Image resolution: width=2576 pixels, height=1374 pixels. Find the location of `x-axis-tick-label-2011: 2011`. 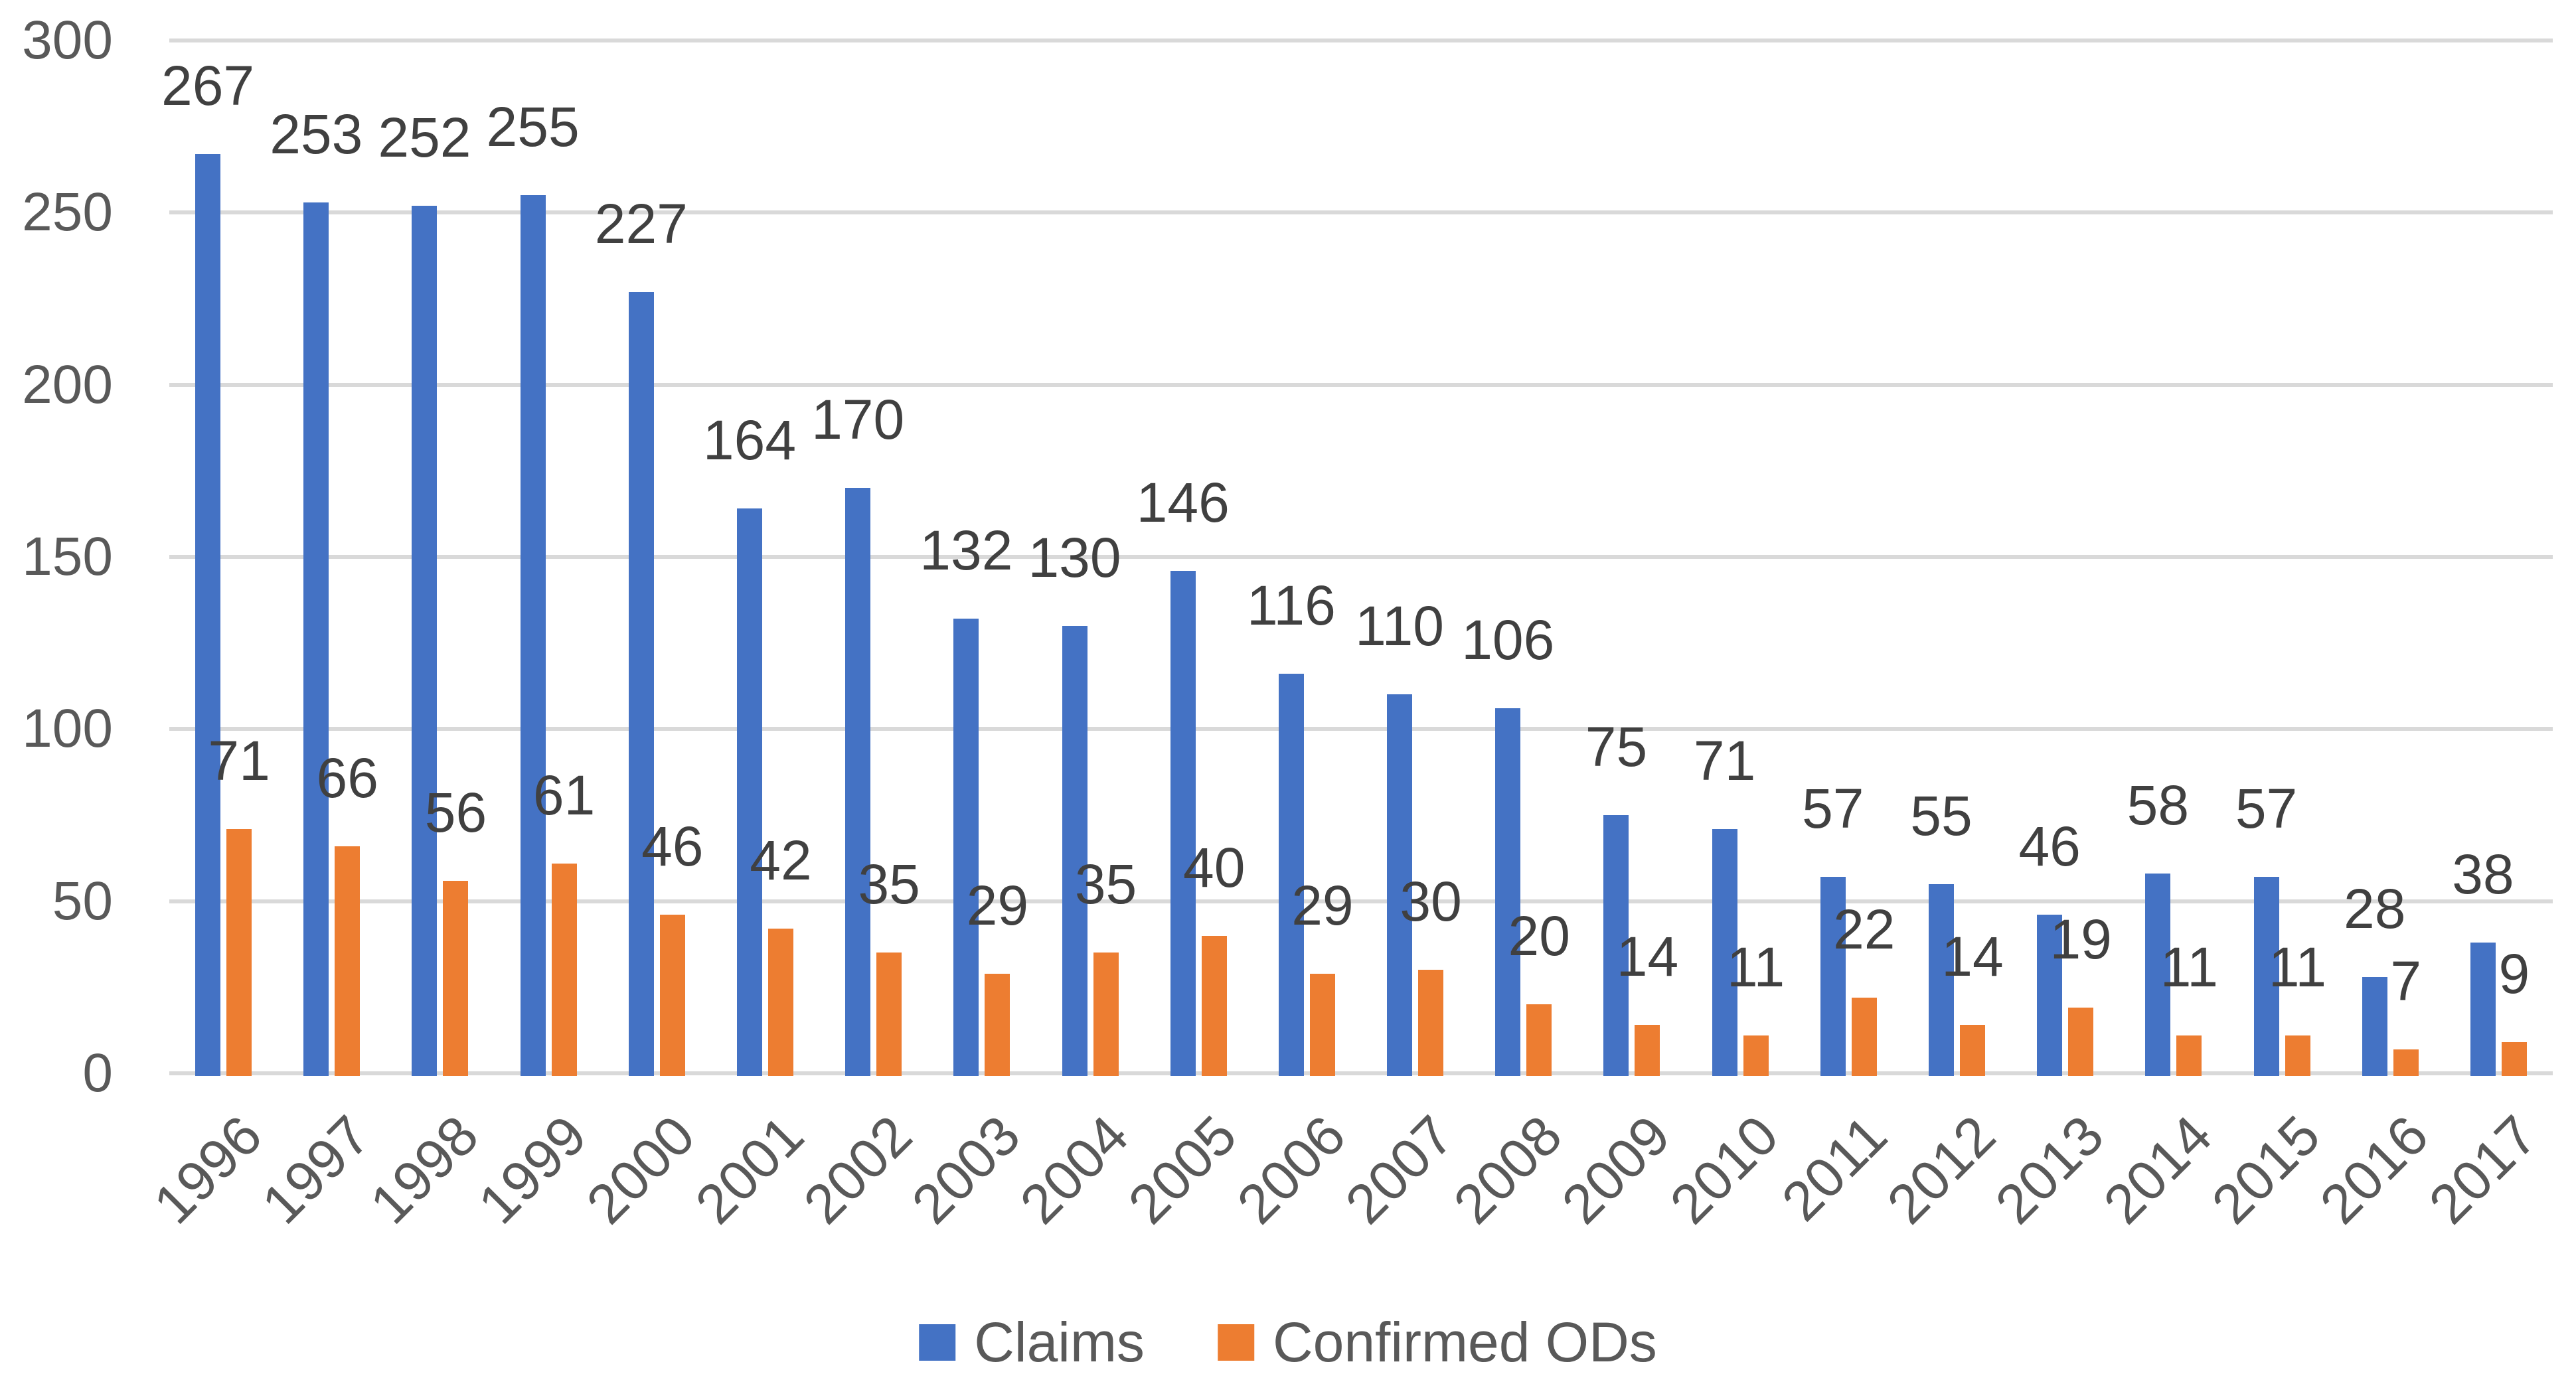

x-axis-tick-label-2011: 2011 is located at coordinates (1834, 1168).